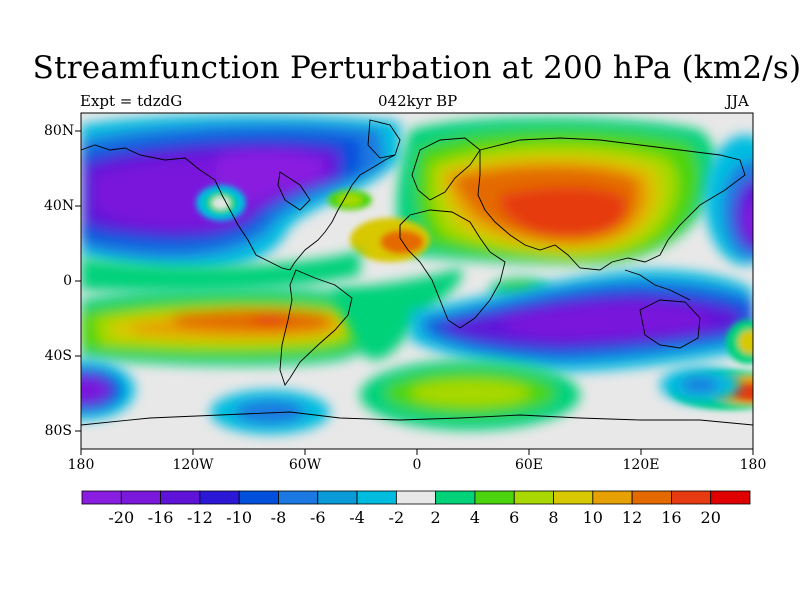 The image size is (800, 600). I want to click on coast-africa, so click(452, 269).